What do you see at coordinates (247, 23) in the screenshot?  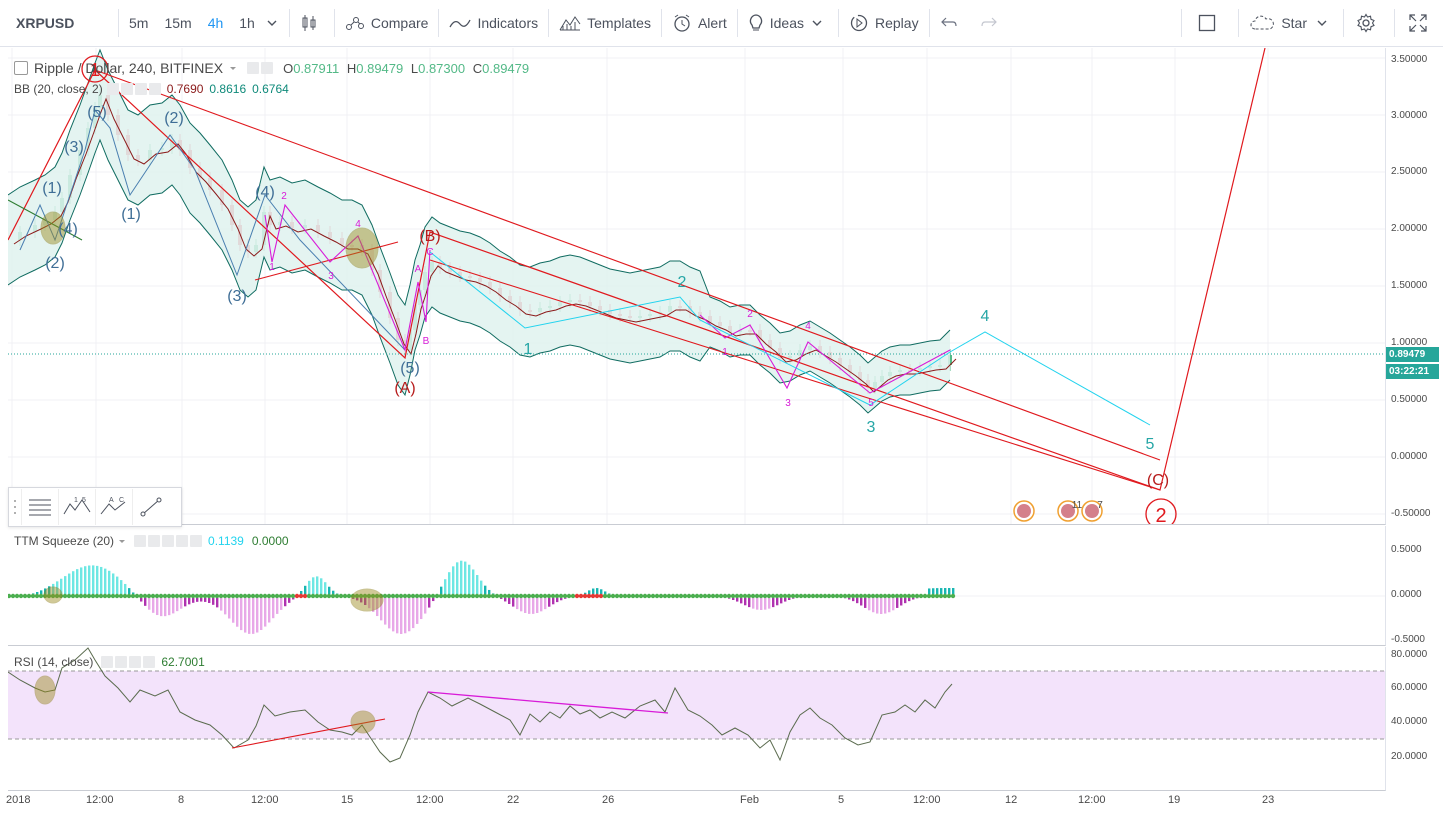 I see `interval-1h: 1h` at bounding box center [247, 23].